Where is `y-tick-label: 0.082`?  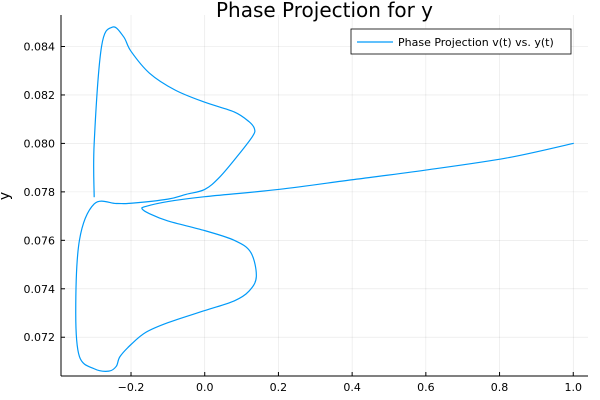 y-tick-label: 0.082 is located at coordinates (40, 95).